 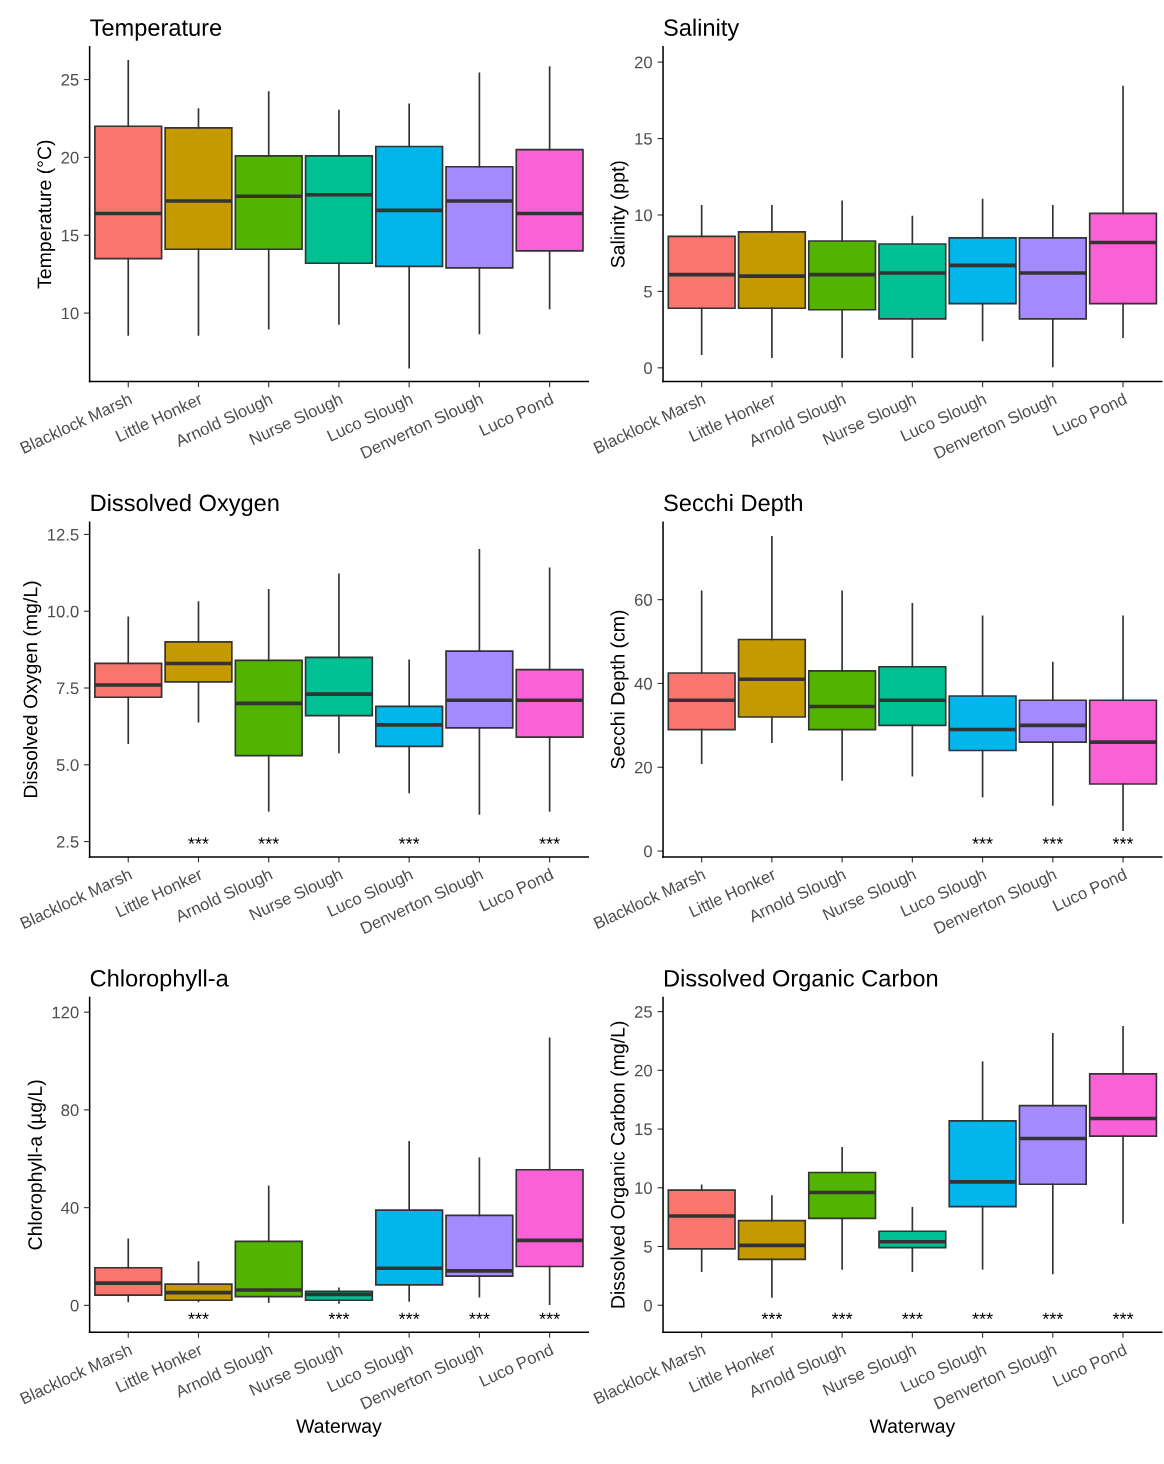 I want to click on chart-title: Dissolved Organic Carbon, so click(x=801, y=980).